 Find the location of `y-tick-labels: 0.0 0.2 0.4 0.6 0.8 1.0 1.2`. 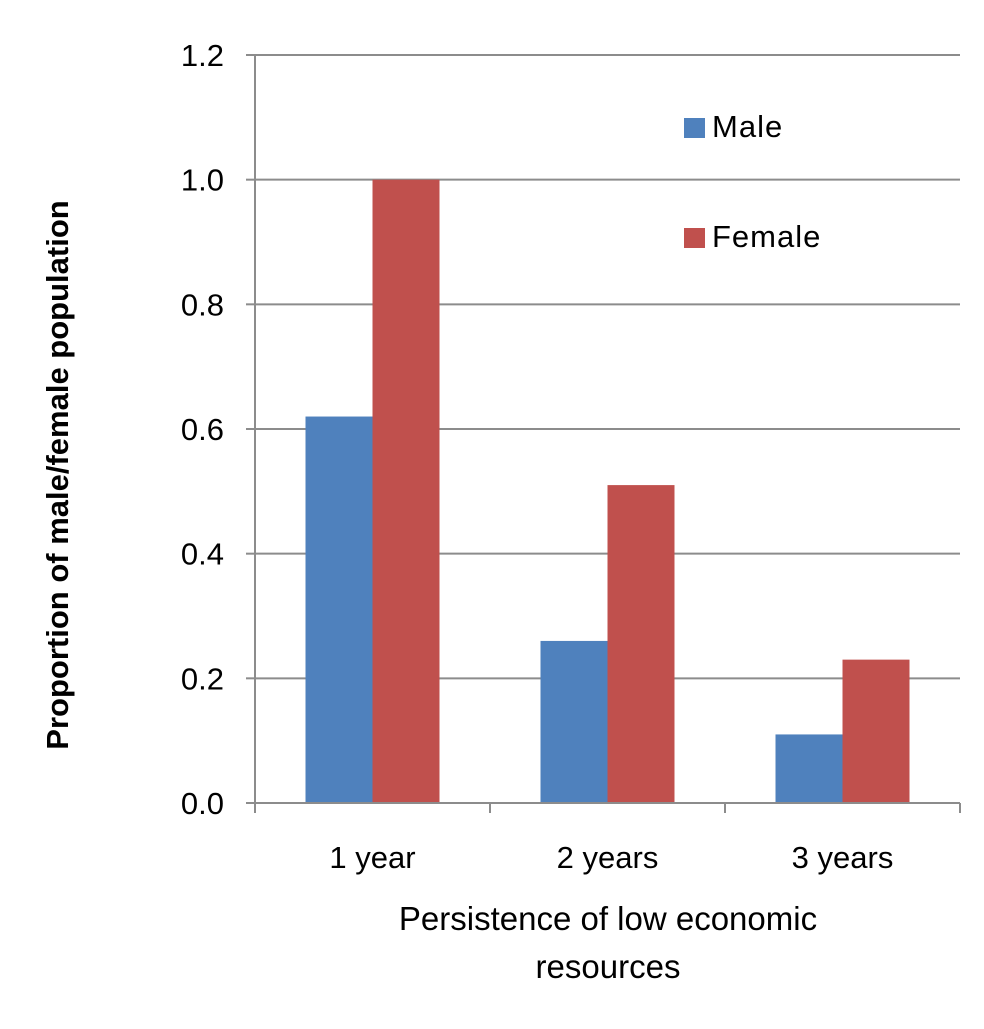

y-tick-labels: 0.0 0.2 0.4 0.6 0.8 1.0 1.2 is located at coordinates (202, 429).